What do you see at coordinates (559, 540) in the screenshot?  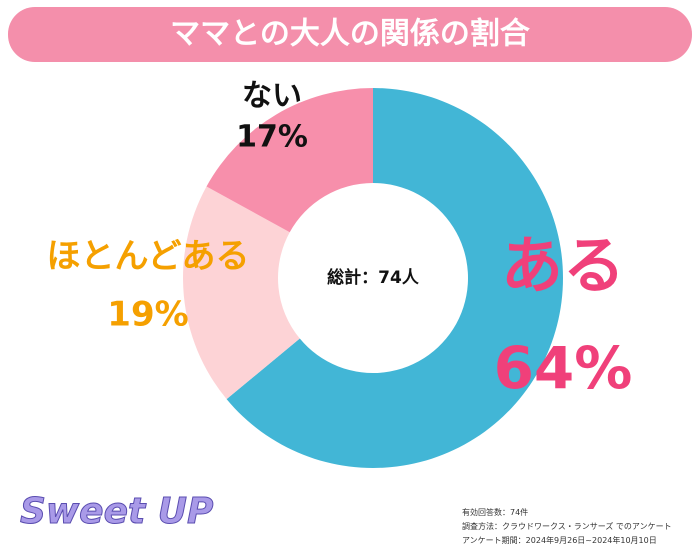 I see `note: アンケート期間：2024年9月26日~2024年10月10日` at bounding box center [559, 540].